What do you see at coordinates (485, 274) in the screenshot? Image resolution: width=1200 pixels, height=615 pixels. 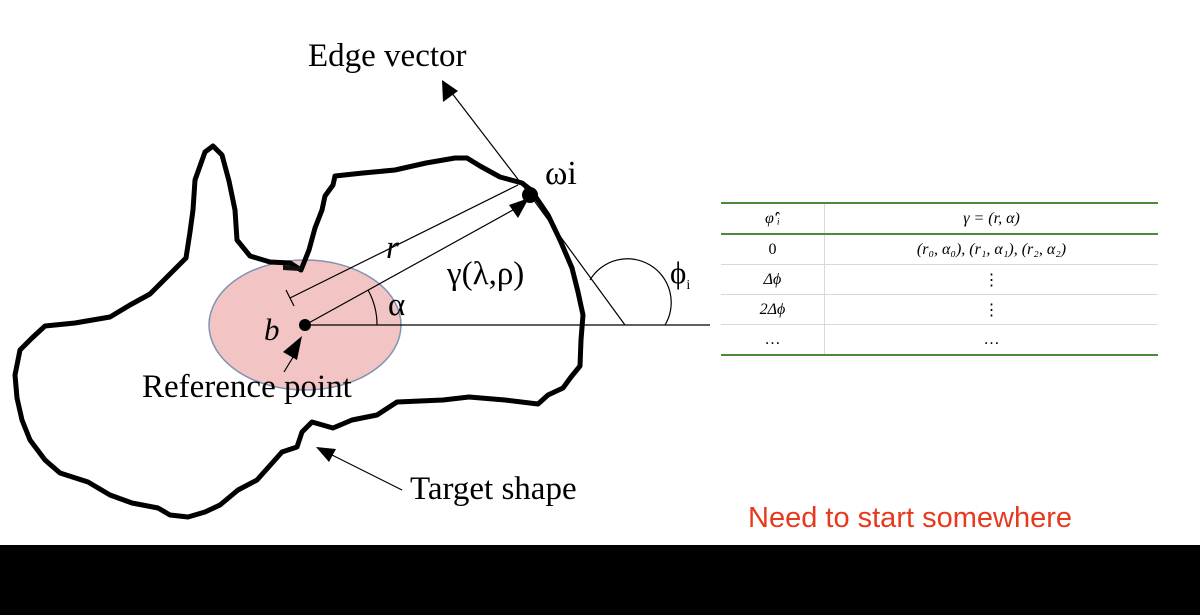 I see `gamma-label: γ(λ,ρ)` at bounding box center [485, 274].